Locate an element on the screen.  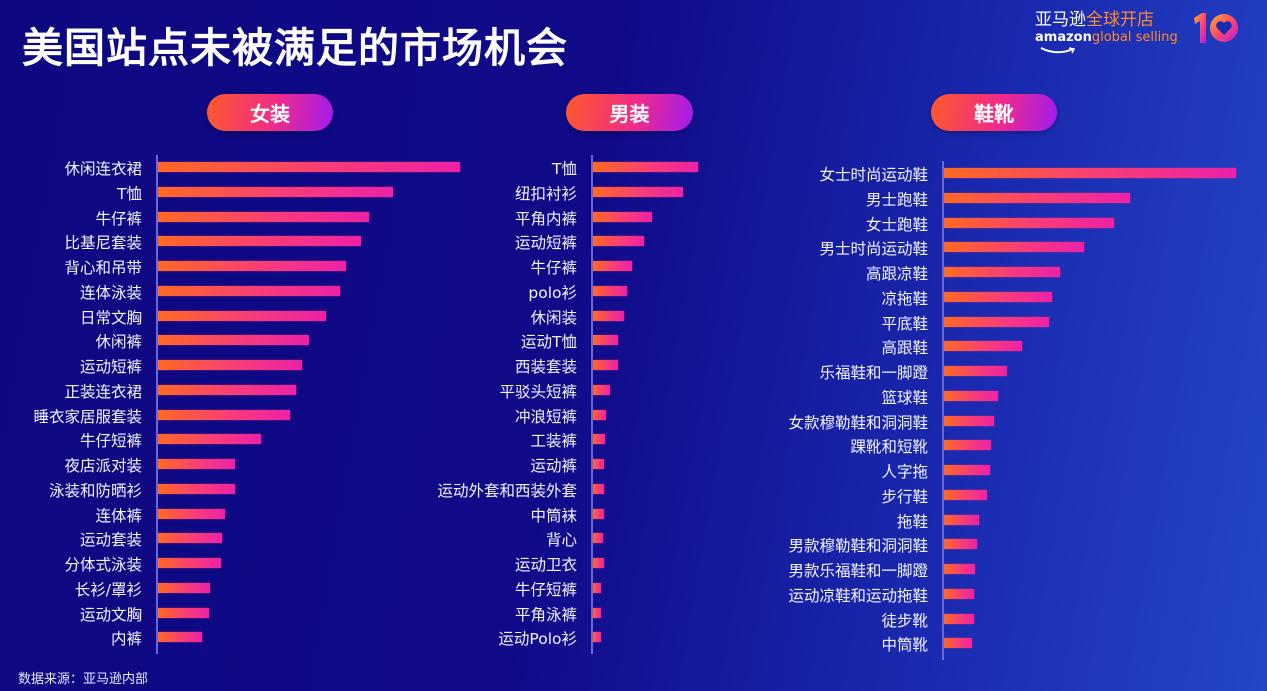
bar-label: 西装套装 is located at coordinates (545, 367).